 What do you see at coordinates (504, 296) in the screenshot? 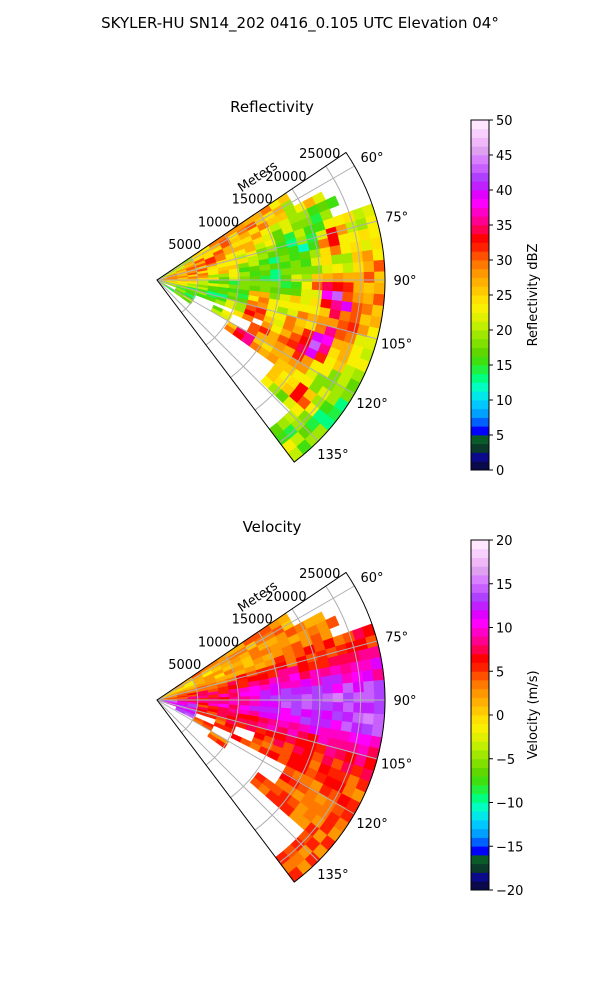
I see `colorbar-tick-label: 25` at bounding box center [504, 296].